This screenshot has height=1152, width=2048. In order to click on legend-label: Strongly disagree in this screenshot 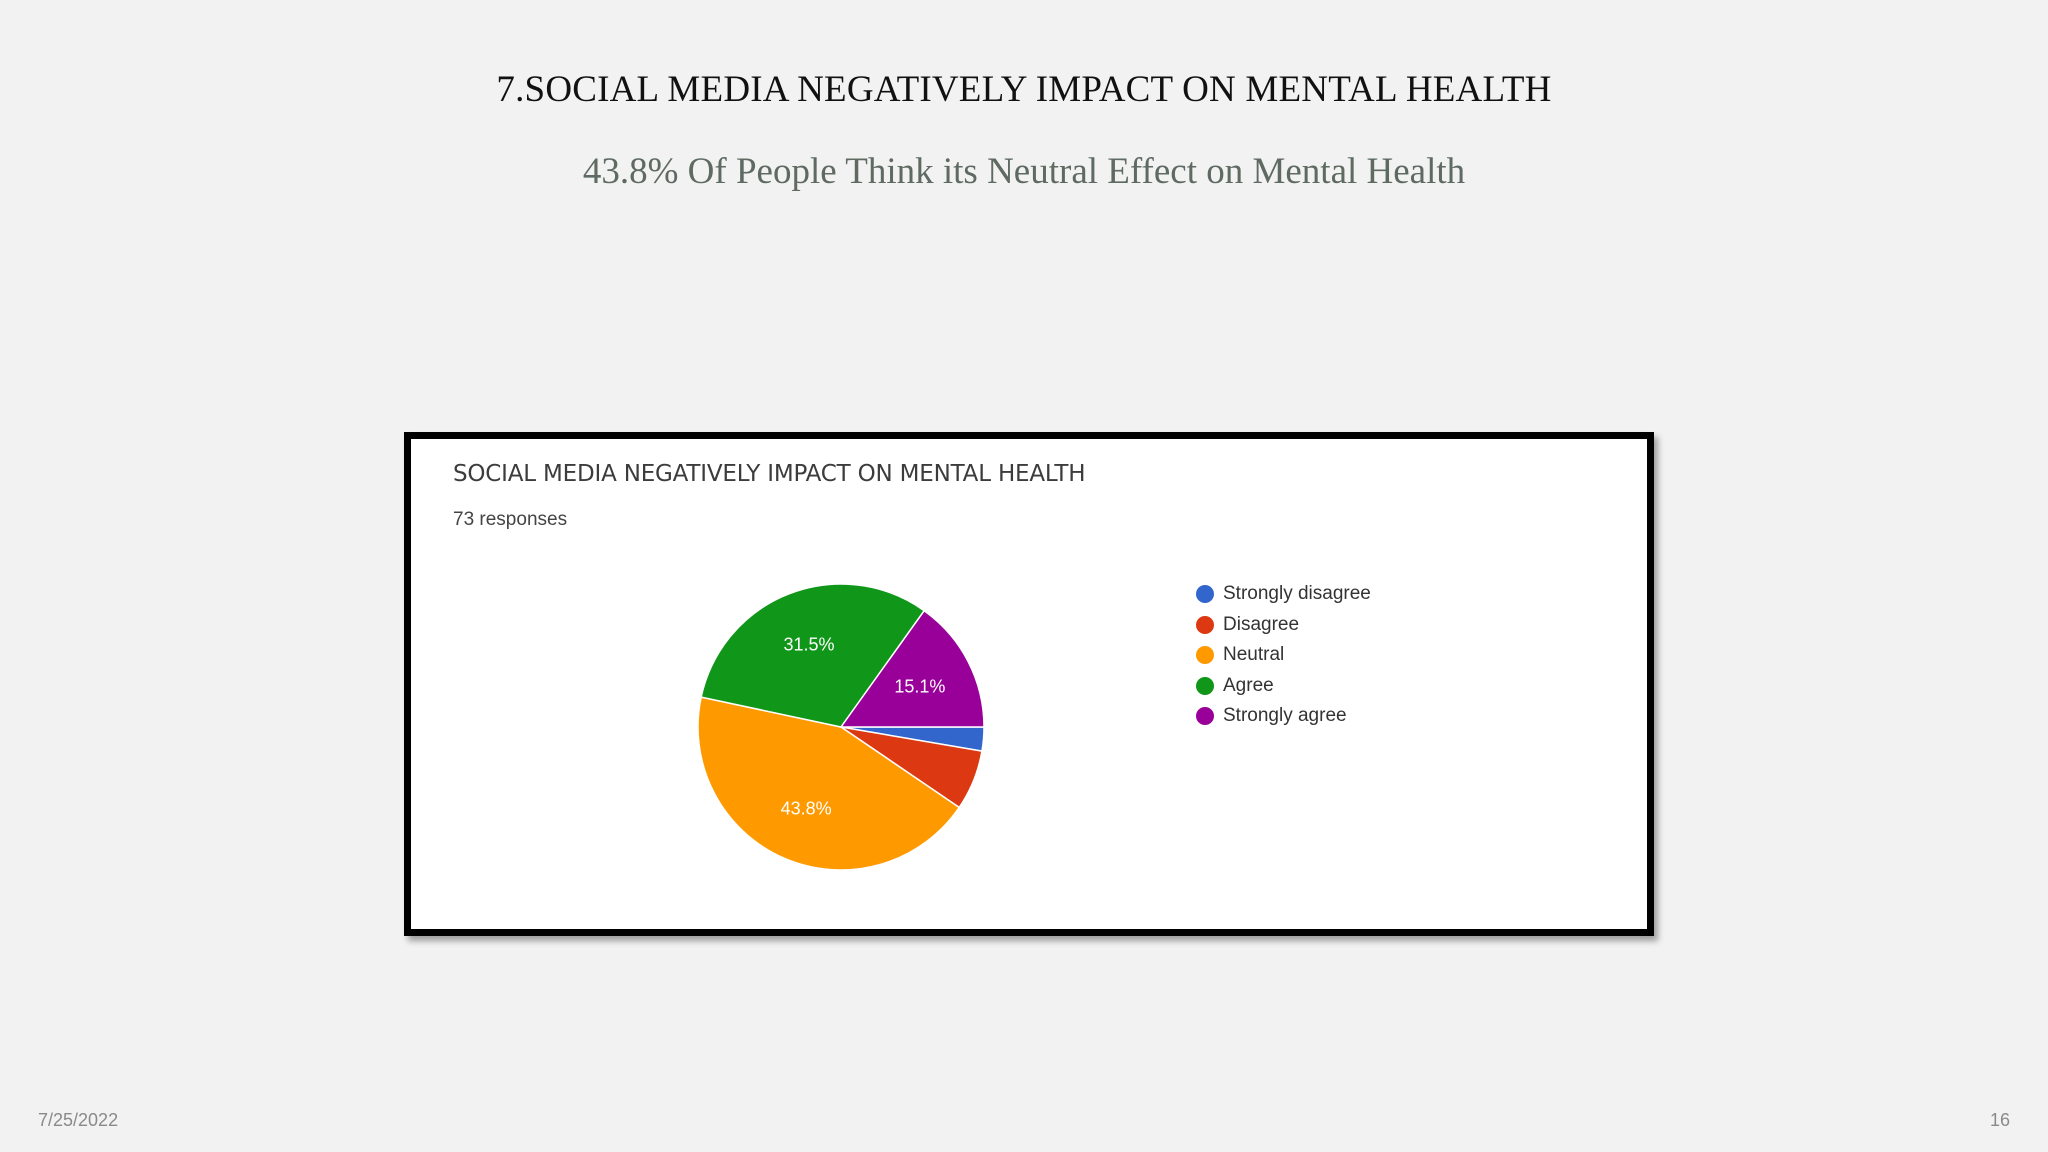, I will do `click(1297, 594)`.